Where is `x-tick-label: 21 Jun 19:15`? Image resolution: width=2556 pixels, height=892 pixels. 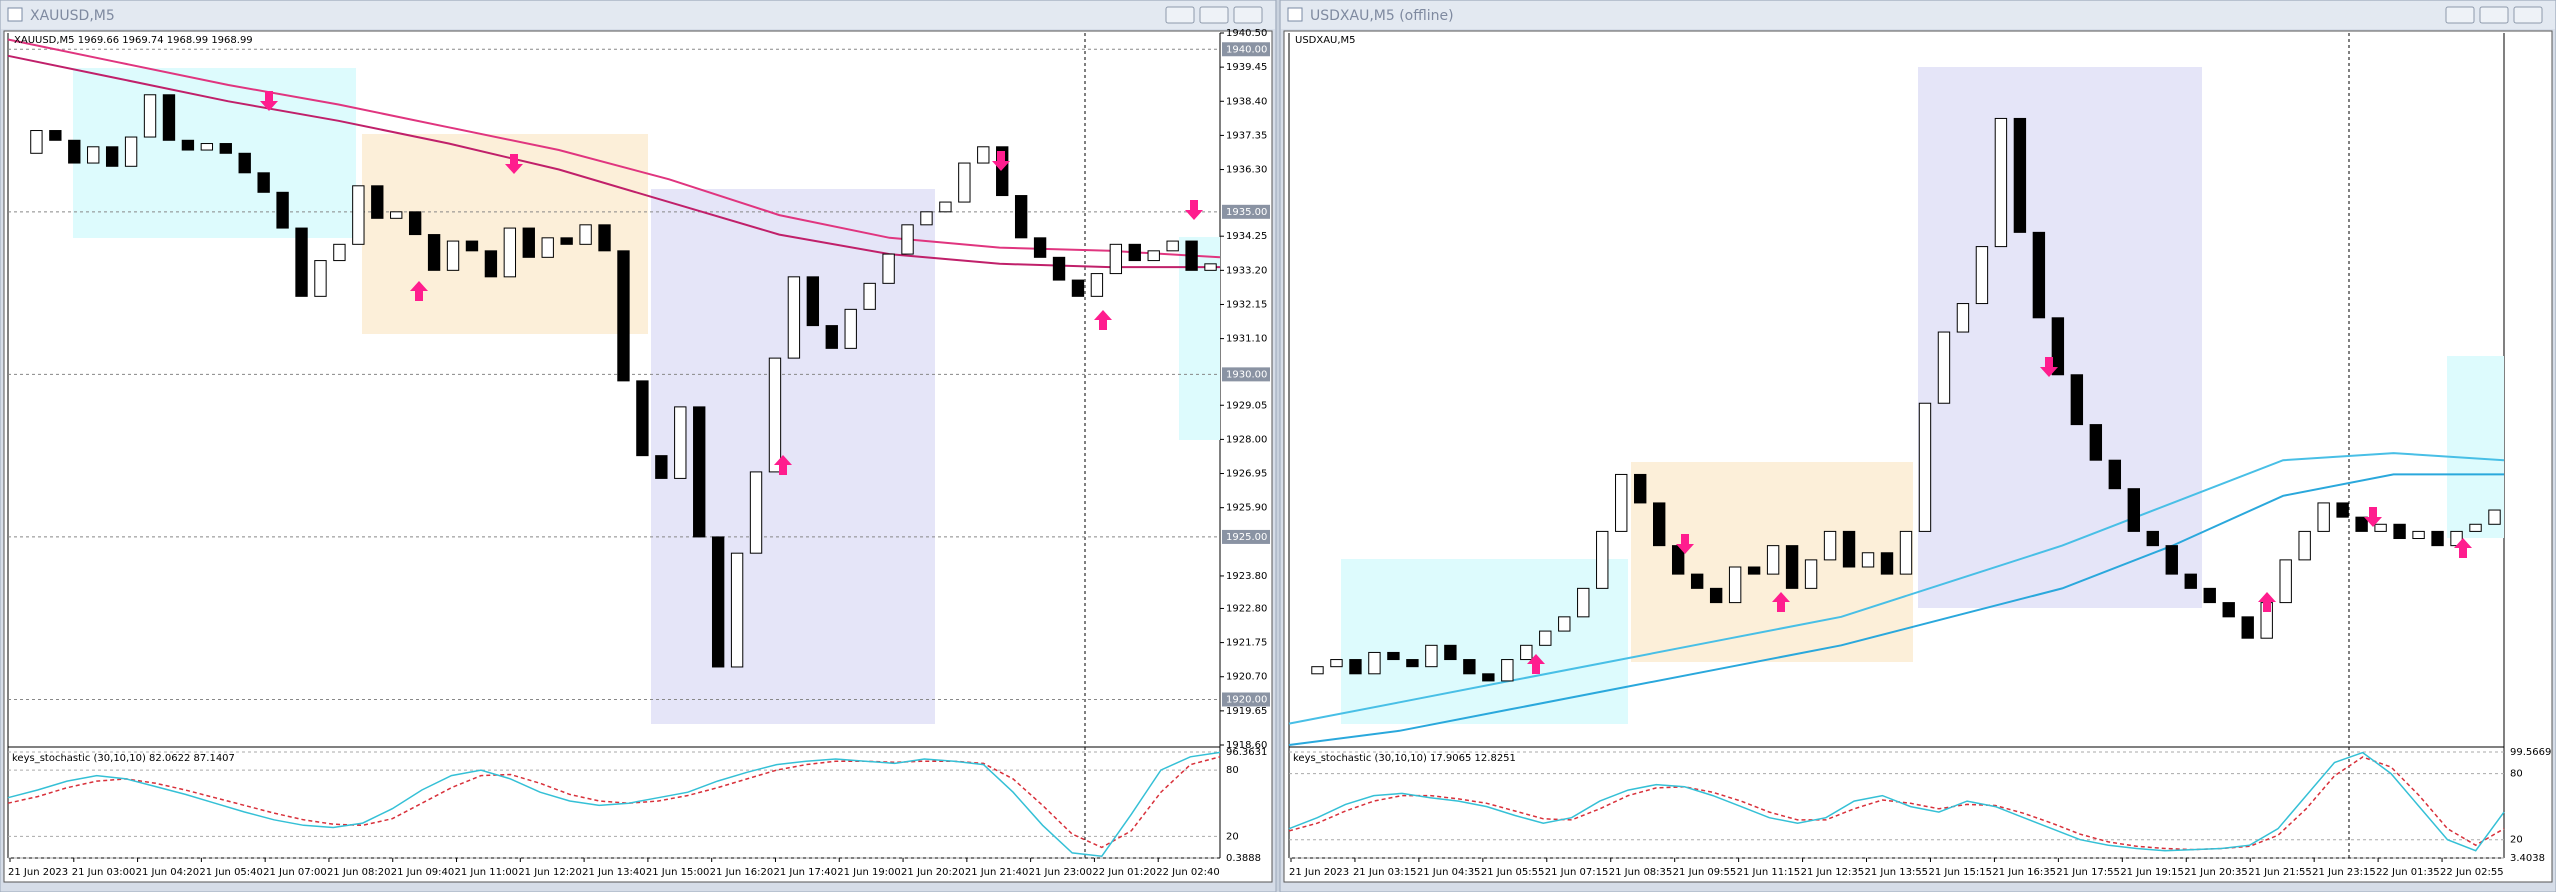
x-tick-label: 21 Jun 19:15 is located at coordinates (2152, 872).